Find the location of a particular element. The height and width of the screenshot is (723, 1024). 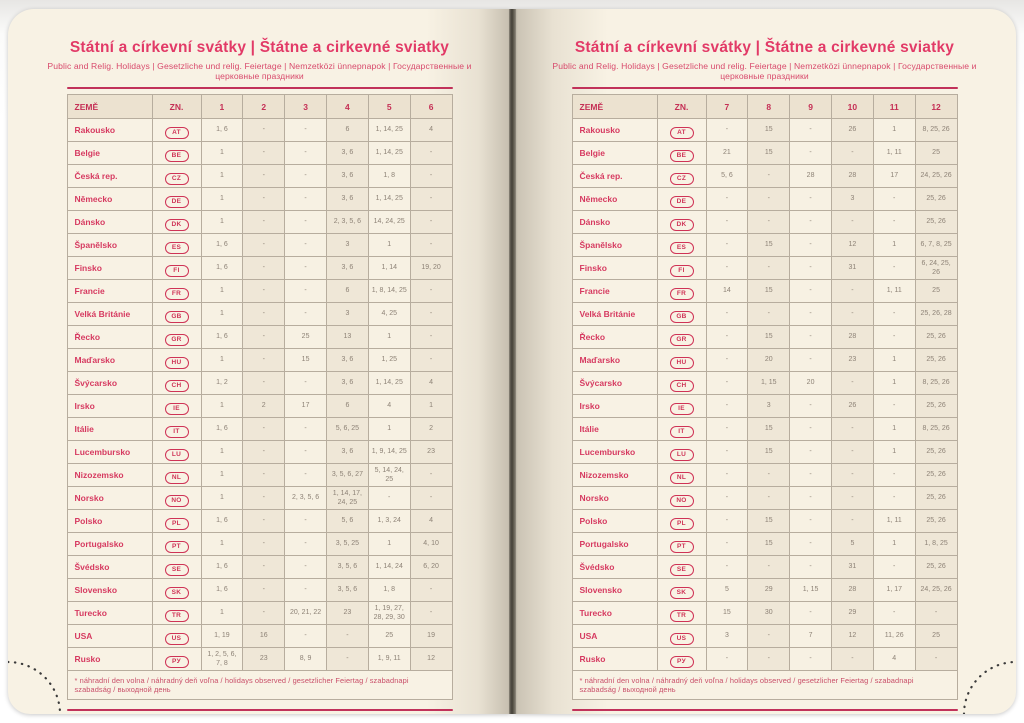

country-code-cell: FR is located at coordinates (681, 291).